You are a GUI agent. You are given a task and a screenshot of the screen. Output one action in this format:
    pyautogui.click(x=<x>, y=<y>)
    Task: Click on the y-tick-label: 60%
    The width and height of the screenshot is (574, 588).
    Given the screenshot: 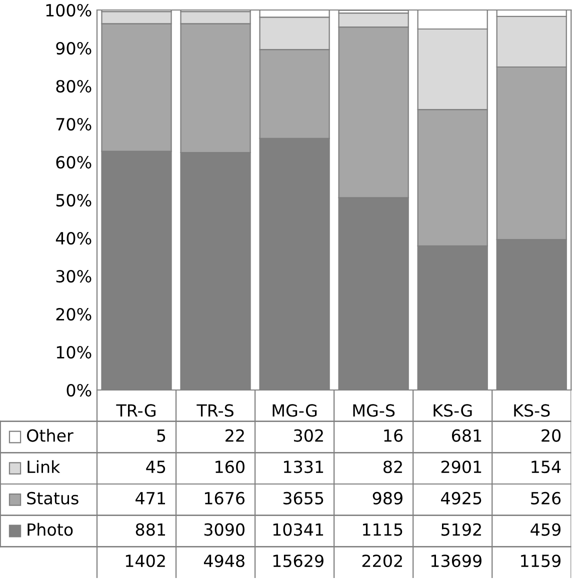 What is the action you would take?
    pyautogui.click(x=74, y=162)
    